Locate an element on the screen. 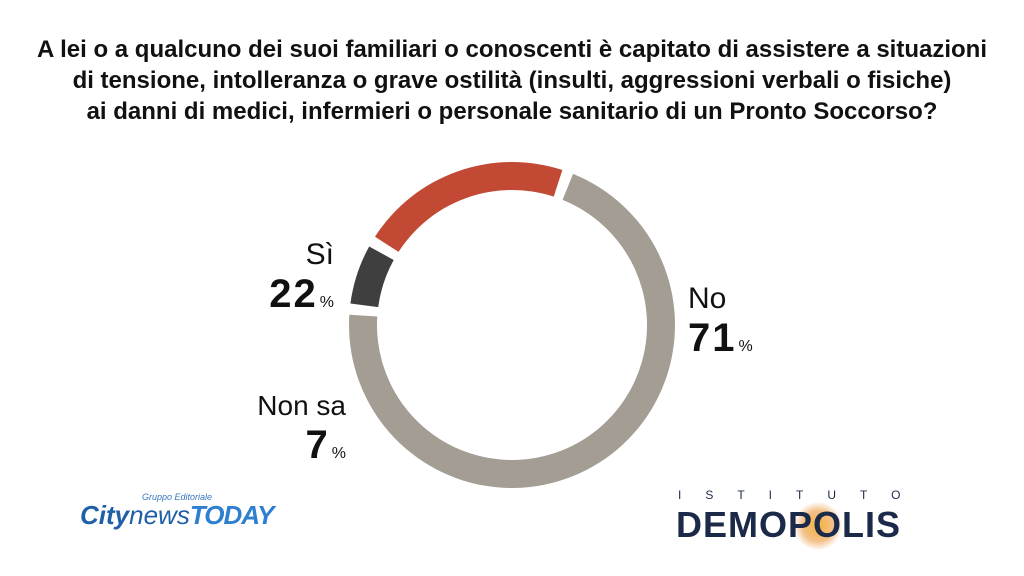 The image size is (1024, 576). label-no-name: No is located at coordinates (707, 298).